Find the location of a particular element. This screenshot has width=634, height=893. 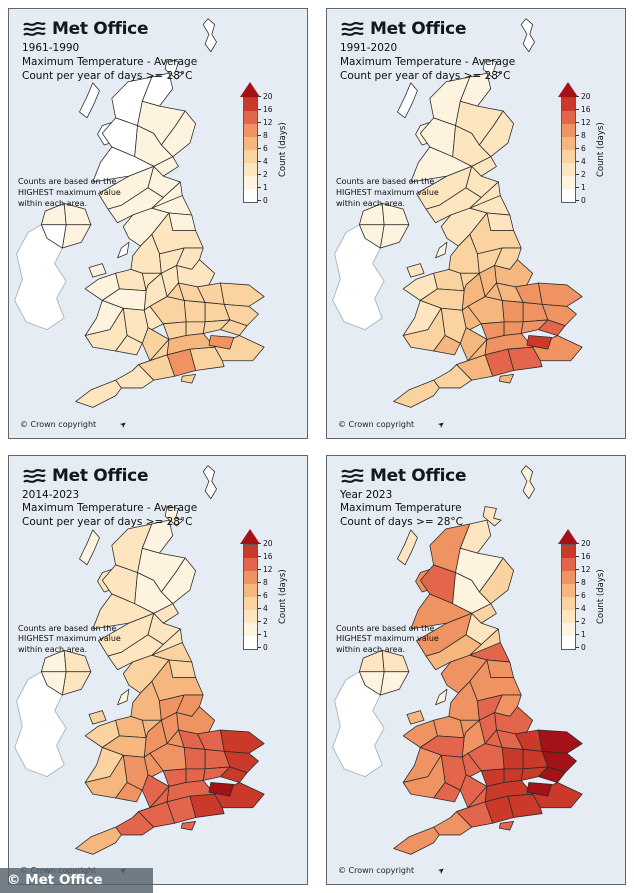

title-line-2: Maximum Temperature is located at coordinates (401, 508).